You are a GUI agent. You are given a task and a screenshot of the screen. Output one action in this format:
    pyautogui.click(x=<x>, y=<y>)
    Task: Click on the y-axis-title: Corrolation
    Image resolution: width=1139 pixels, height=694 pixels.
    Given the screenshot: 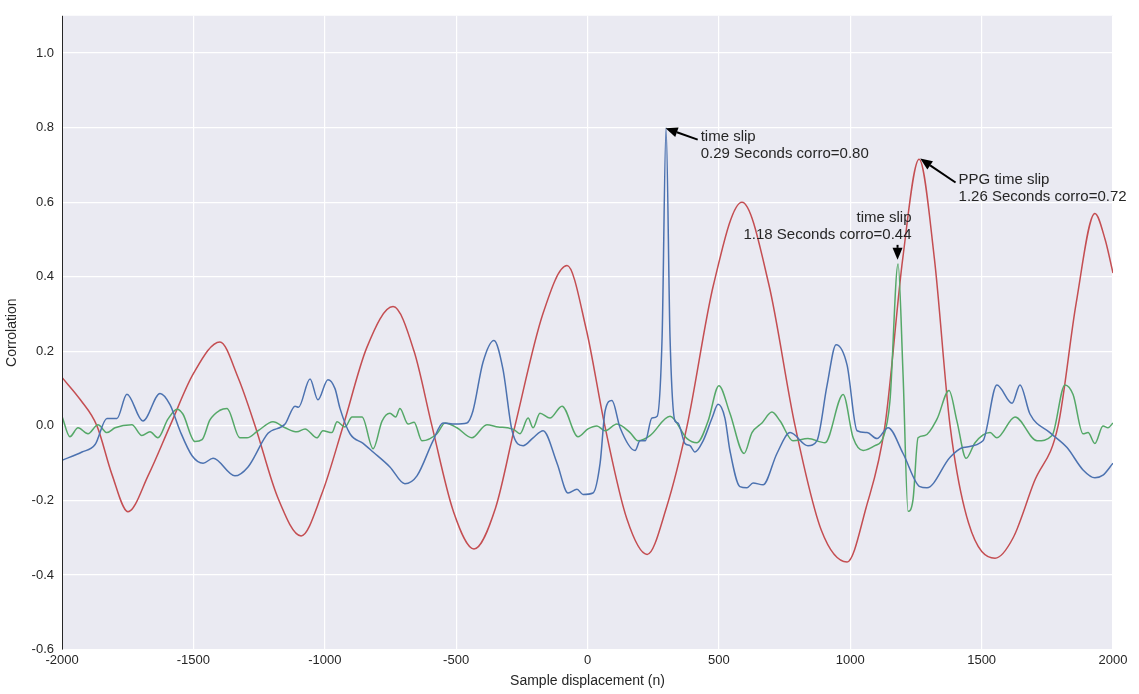 What is the action you would take?
    pyautogui.click(x=11, y=332)
    